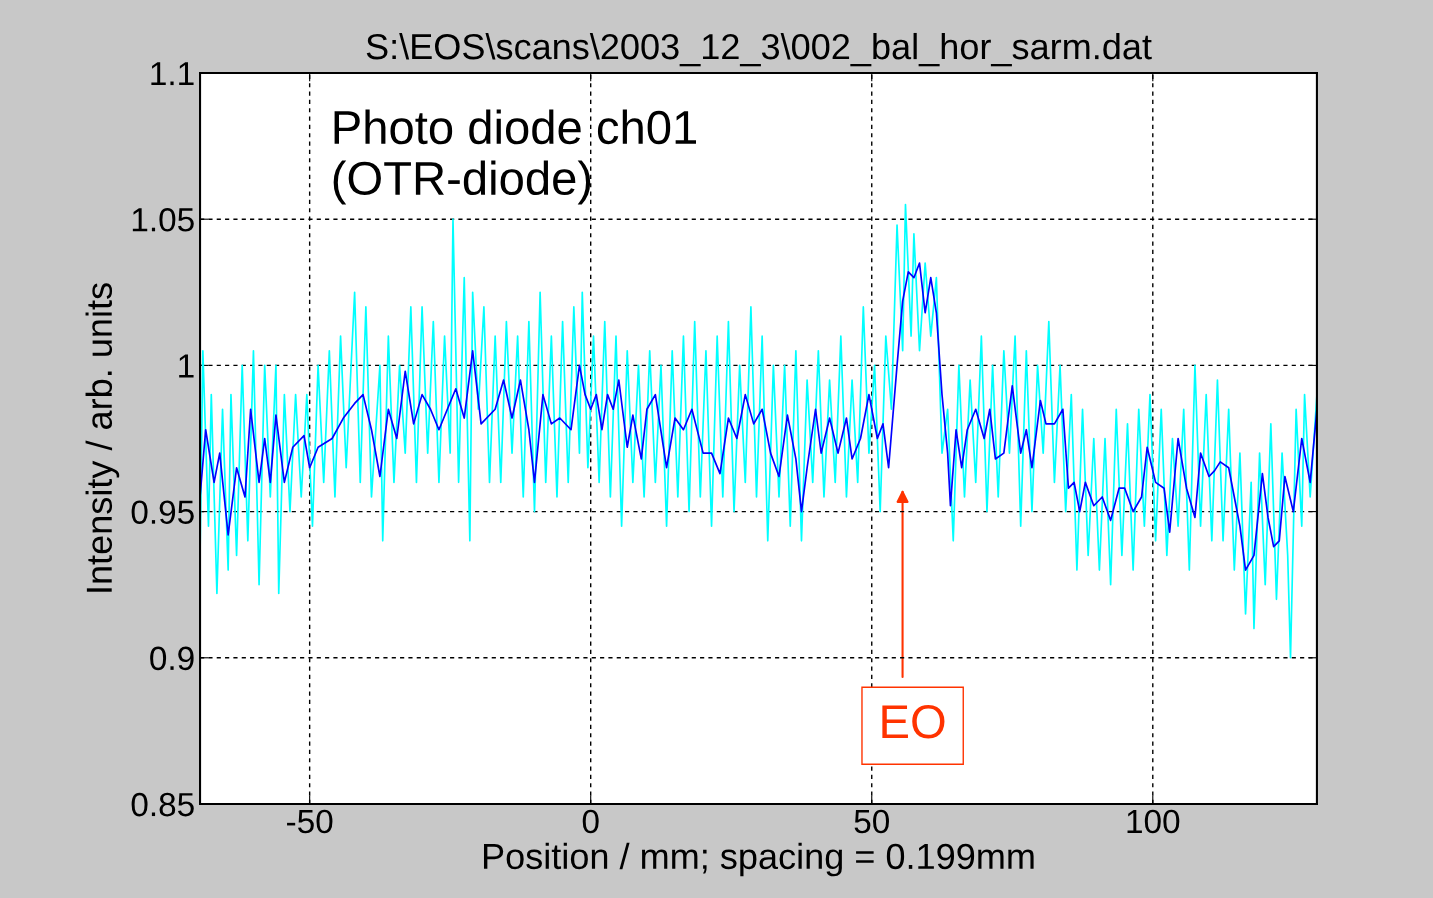 The height and width of the screenshot is (898, 1433). I want to click on y-tick-label: 1.05, so click(163, 220).